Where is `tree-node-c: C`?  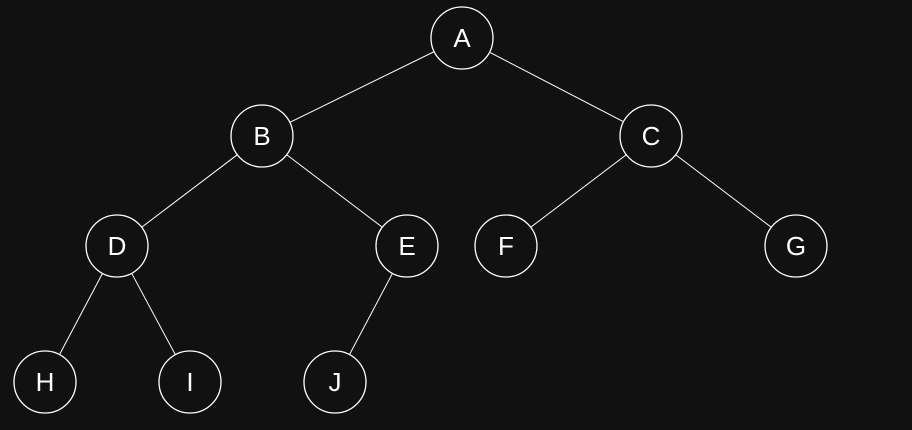
tree-node-c: C is located at coordinates (651, 136).